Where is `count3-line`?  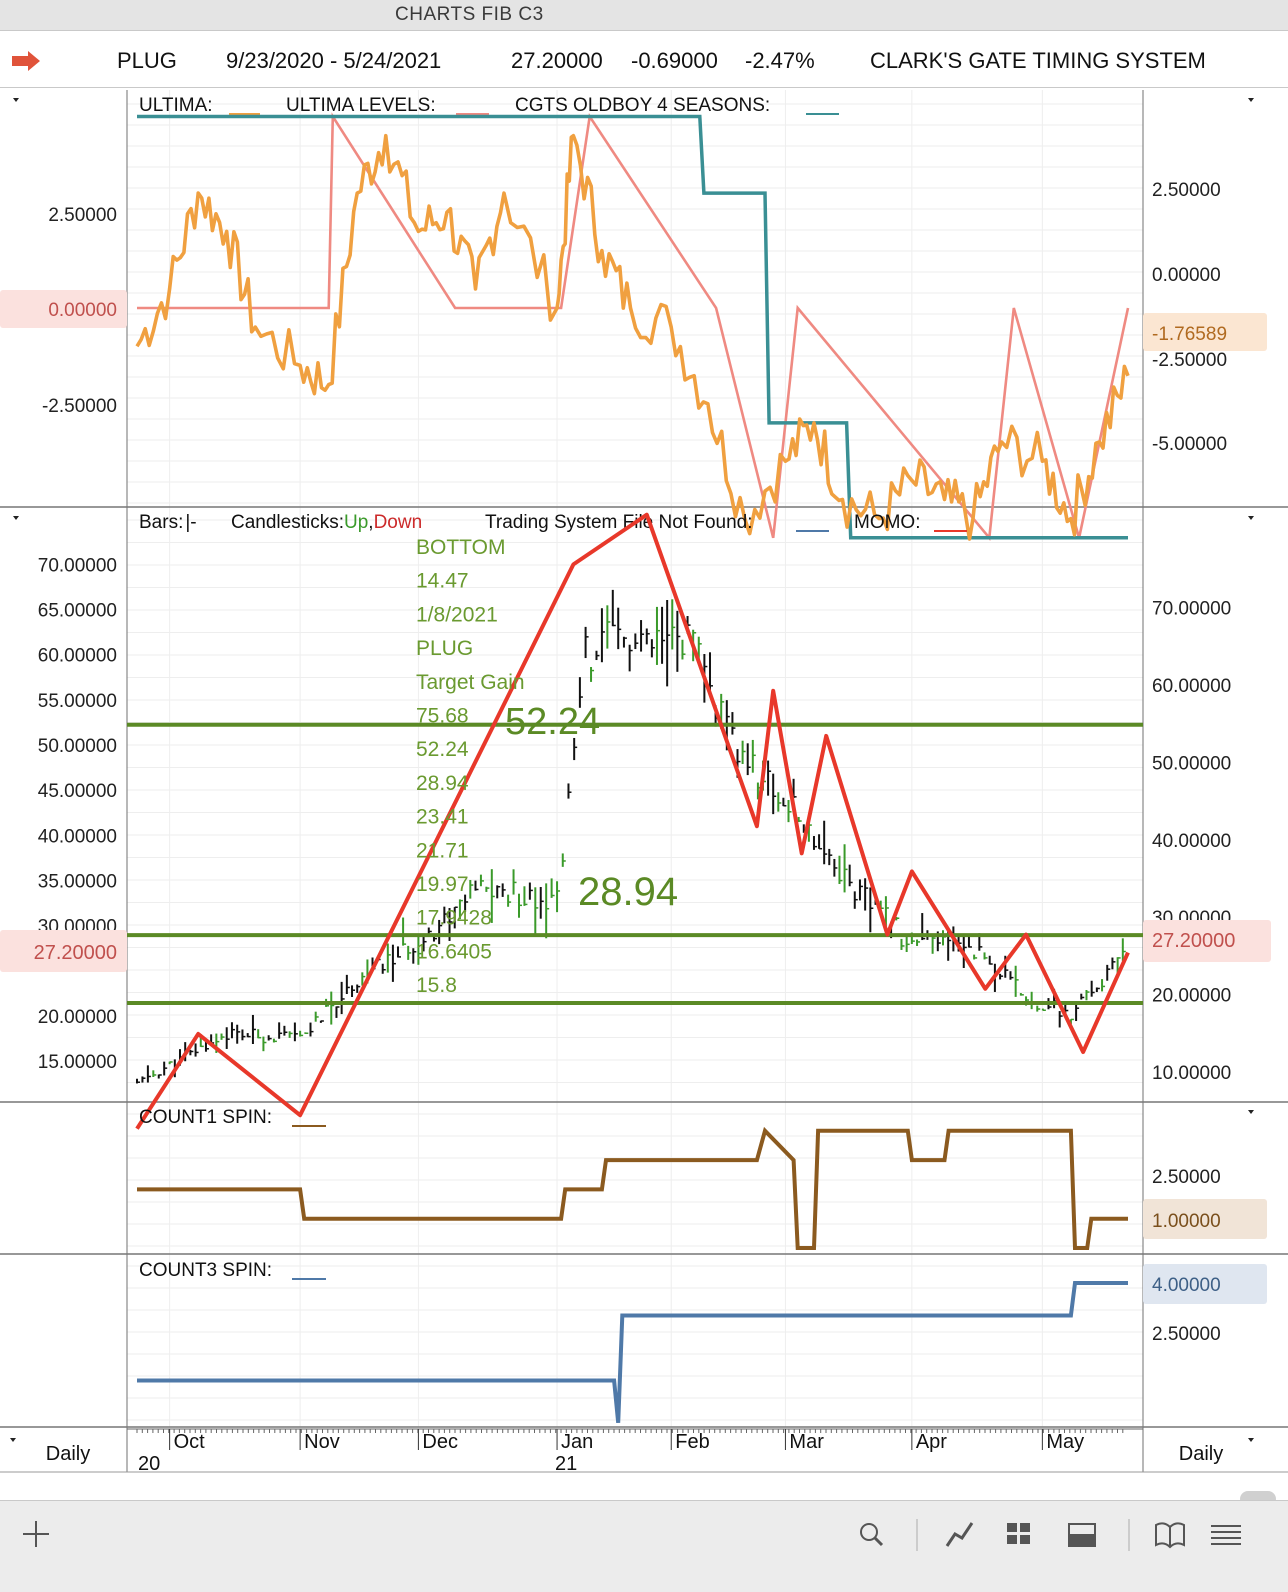
count3-line is located at coordinates (632, 1352).